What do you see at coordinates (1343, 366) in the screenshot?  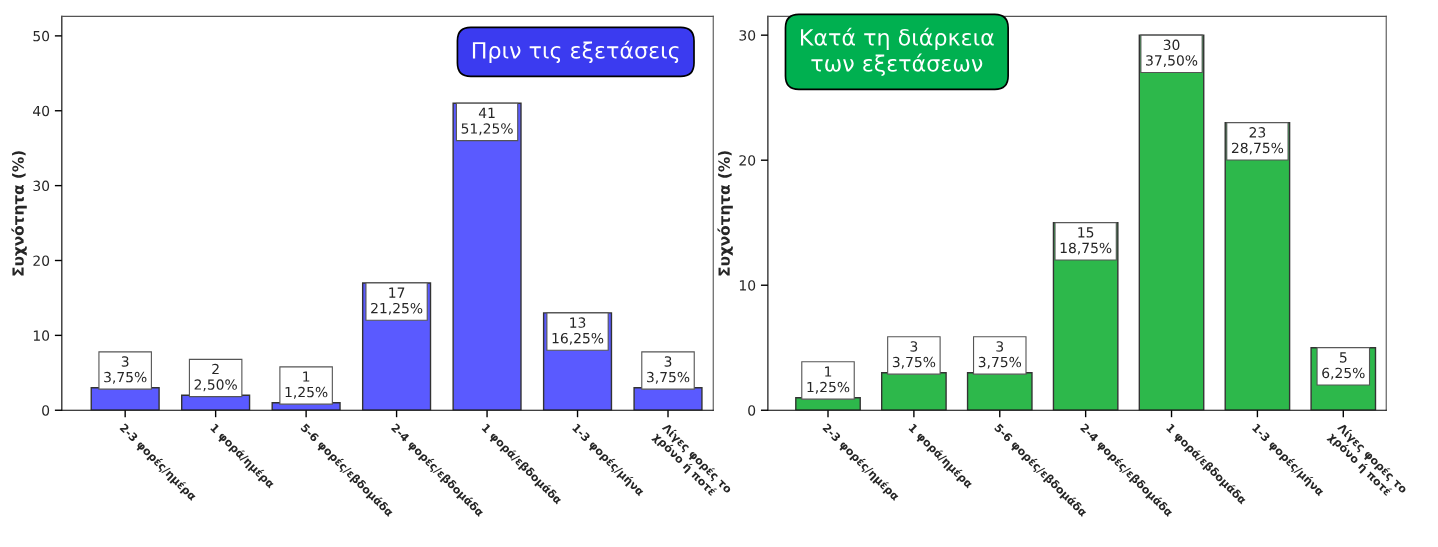 I see `data-label: 5 6,25%` at bounding box center [1343, 366].